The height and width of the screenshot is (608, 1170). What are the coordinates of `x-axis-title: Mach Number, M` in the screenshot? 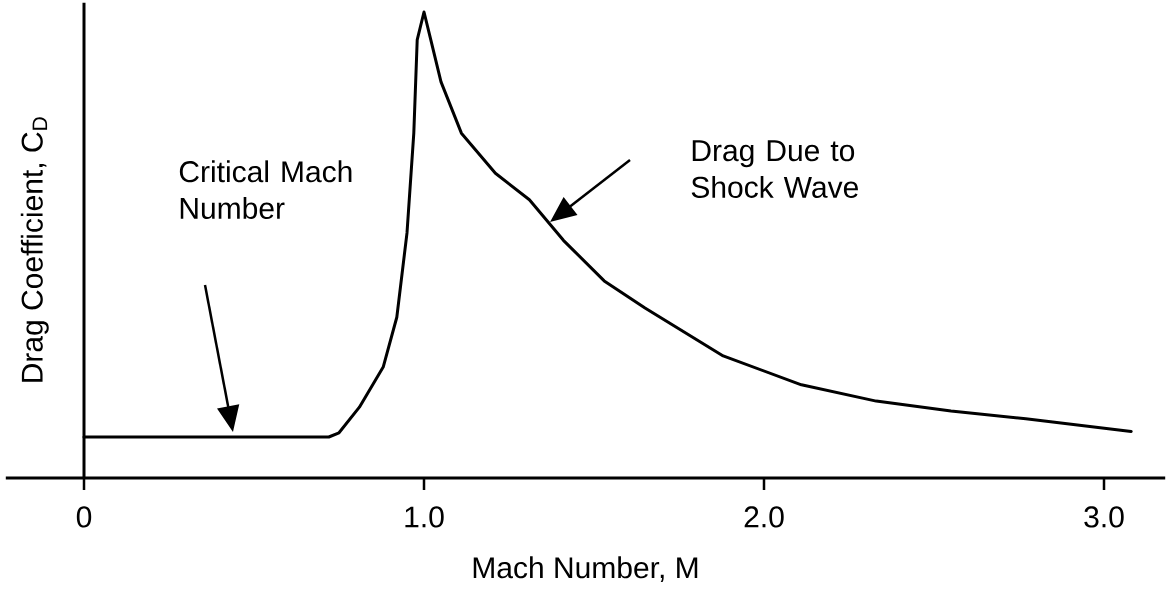 It's located at (585, 569).